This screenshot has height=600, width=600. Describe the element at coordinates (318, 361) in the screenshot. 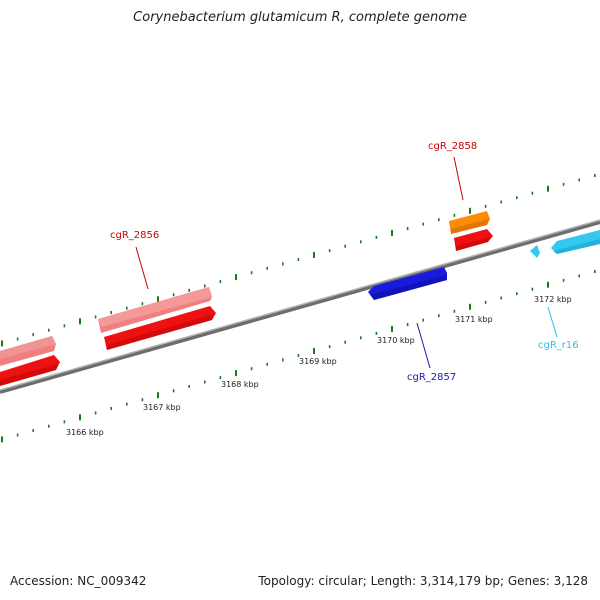

I see `scale-label-3169: 3169 kbp` at that location.